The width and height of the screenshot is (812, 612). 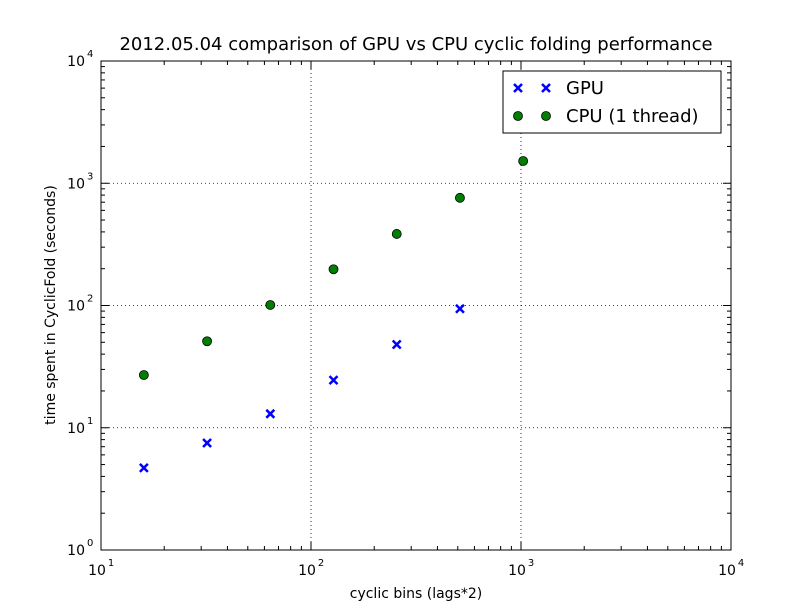 What do you see at coordinates (111, 563) in the screenshot?
I see `x-tick-exponent: 1` at bounding box center [111, 563].